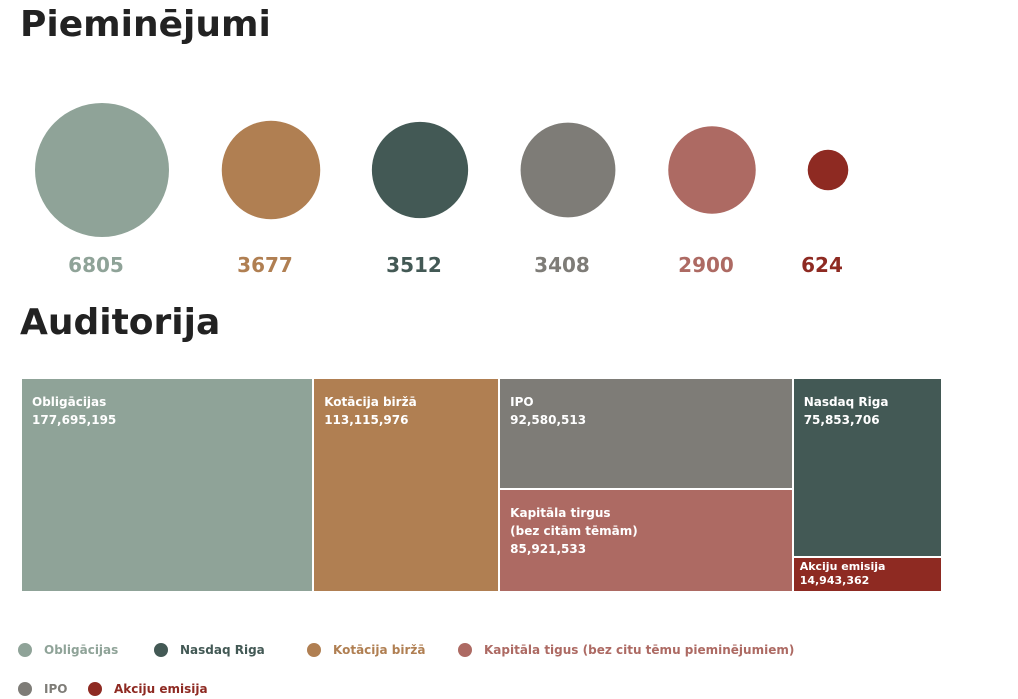 The image size is (1018, 699). I want to click on treemap-cell: IPO 92,580,513, so click(646, 433).